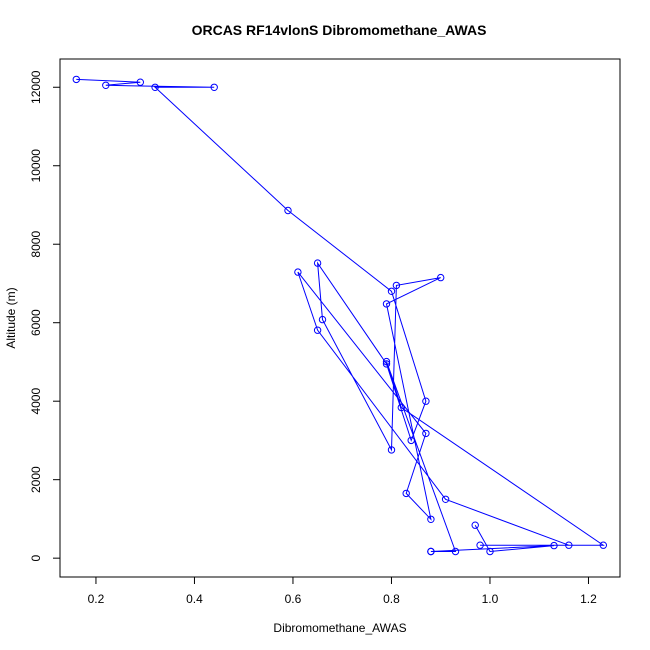  Describe the element at coordinates (36, 558) in the screenshot. I see `y-tick-label: 0` at that location.